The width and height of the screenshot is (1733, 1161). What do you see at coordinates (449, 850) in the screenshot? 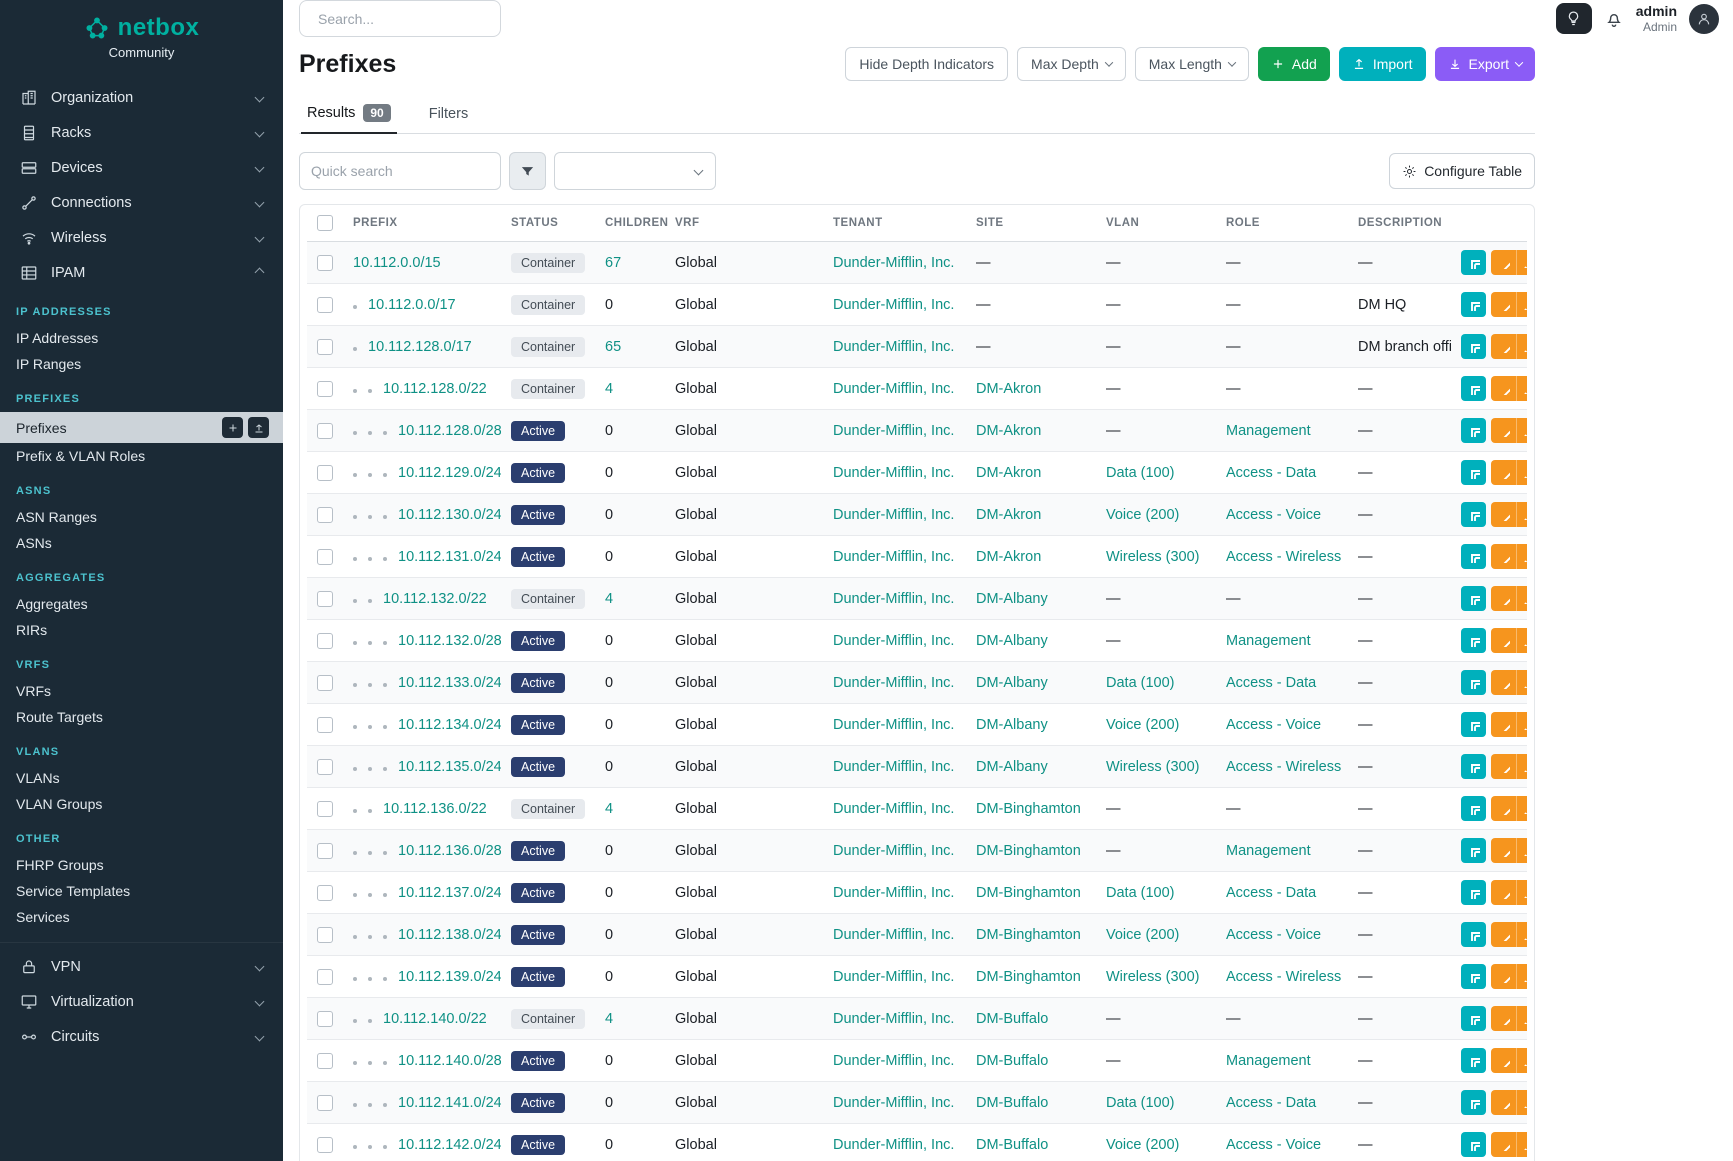
I see `prefix-link: 10.112.136.0/28` at bounding box center [449, 850].